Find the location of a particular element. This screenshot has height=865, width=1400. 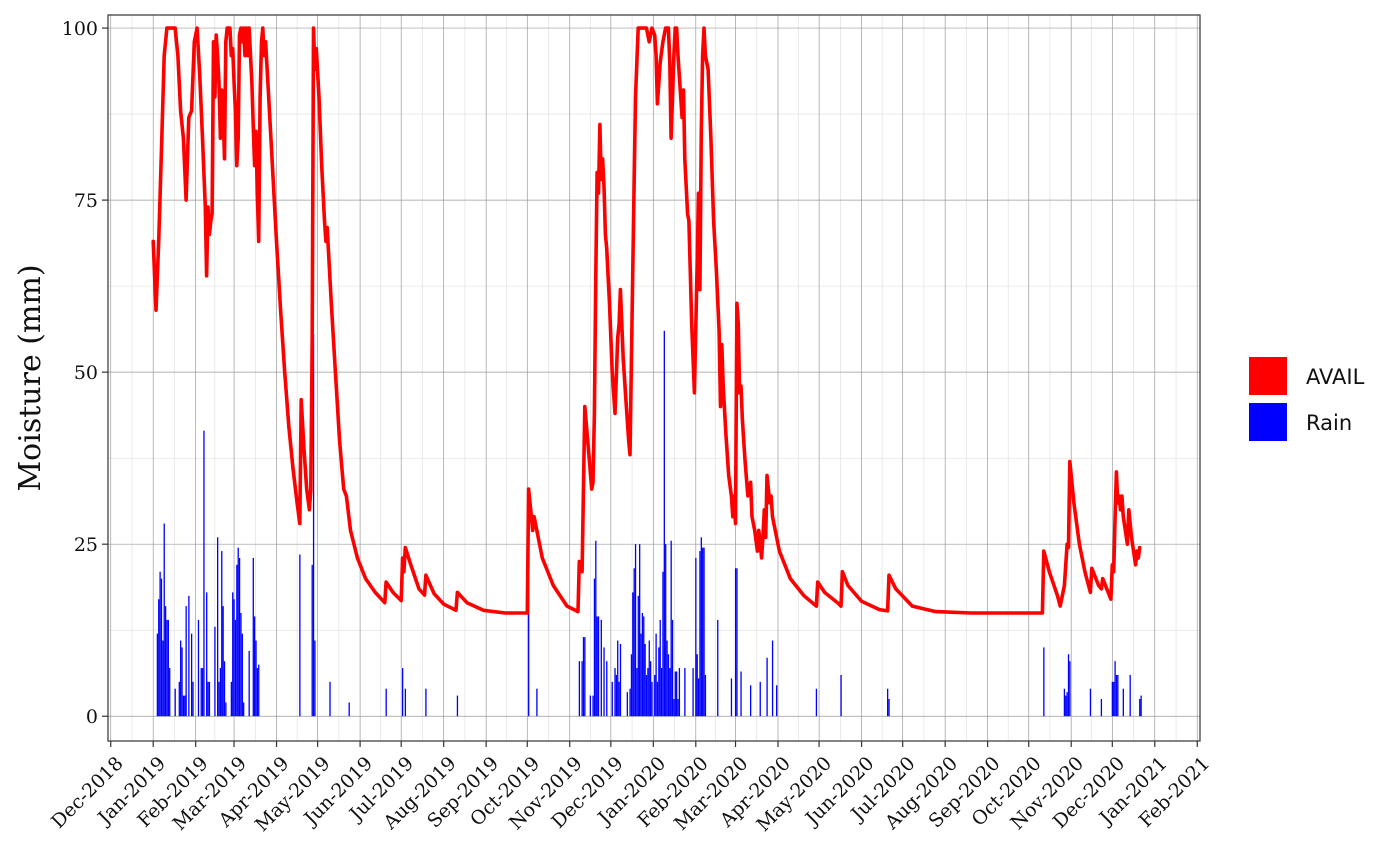

y-tick-label: 0 is located at coordinates (92, 717).